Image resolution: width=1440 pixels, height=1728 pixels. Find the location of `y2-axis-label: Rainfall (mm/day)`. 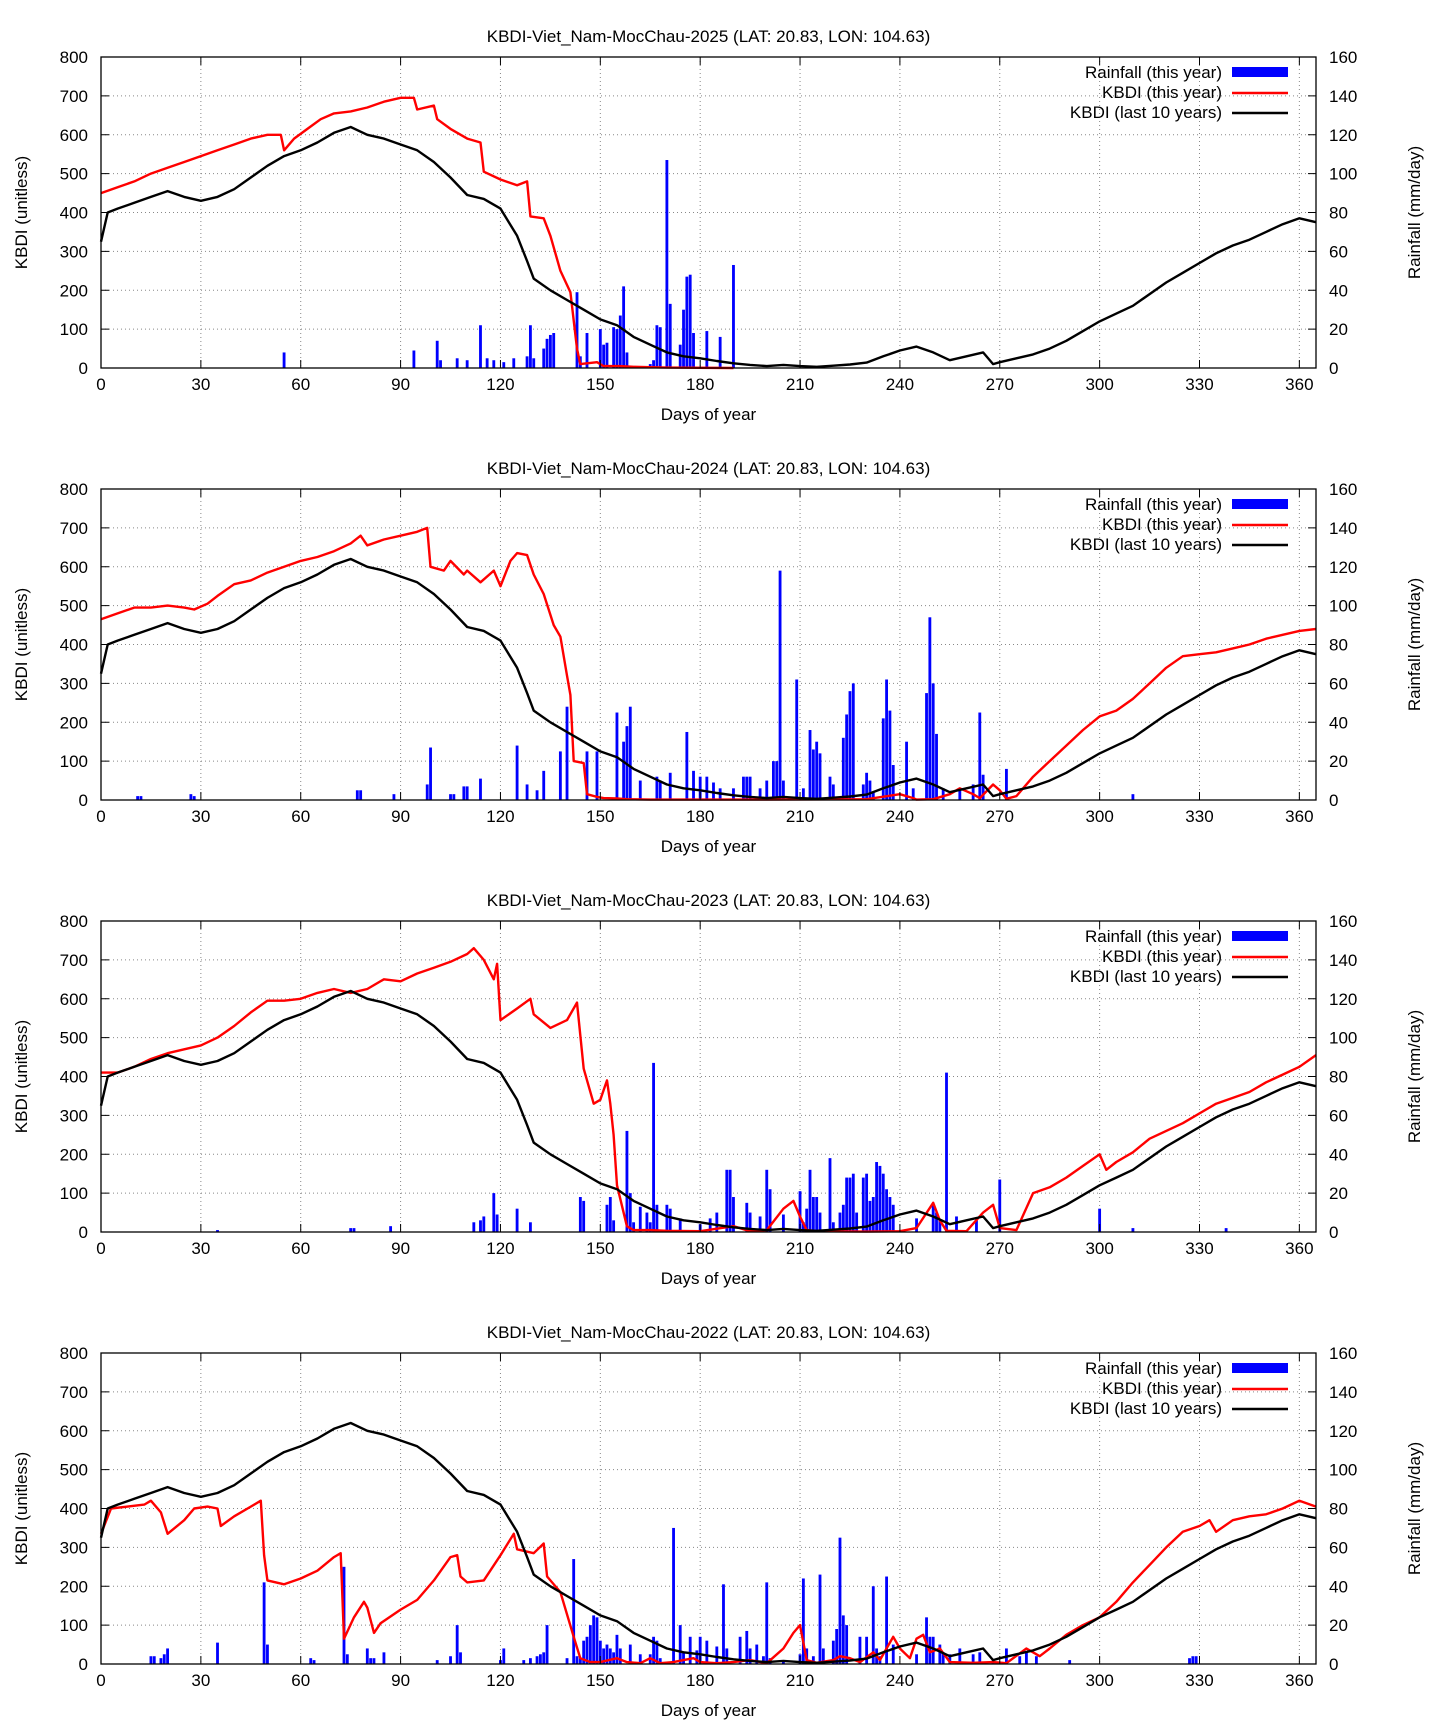

y2-axis-label: Rainfall (mm/day) is located at coordinates (1414, 1076).